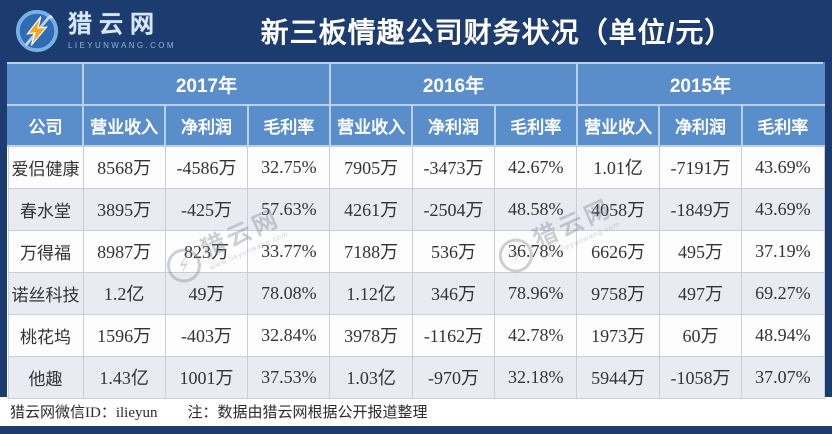 This screenshot has height=434, width=832. I want to click on corner-cell, so click(45, 84).